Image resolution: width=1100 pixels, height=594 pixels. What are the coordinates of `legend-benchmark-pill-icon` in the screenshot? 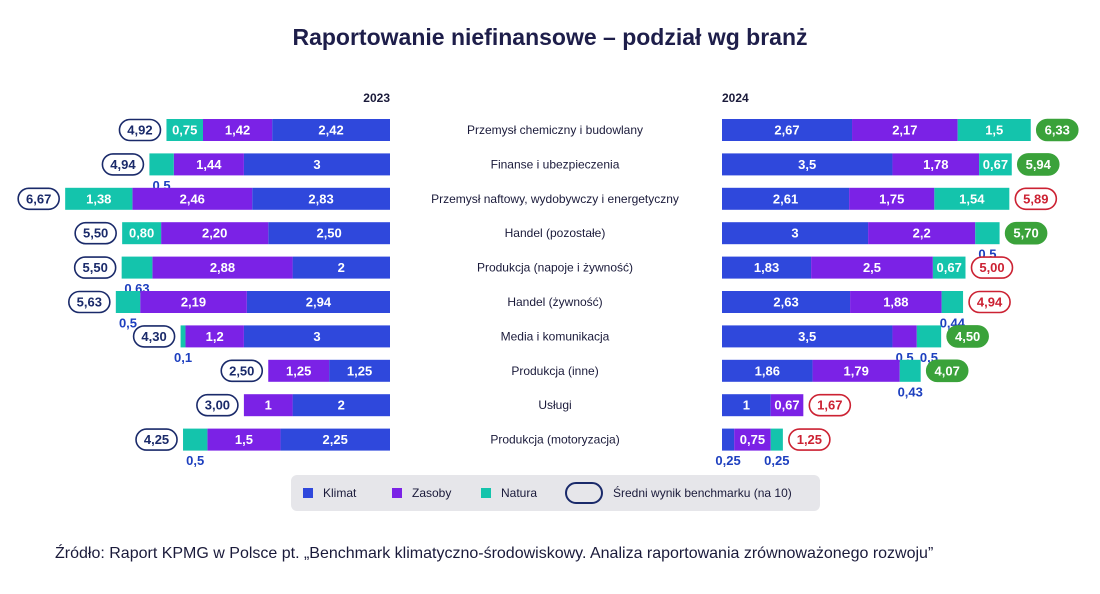 It's located at (584, 493).